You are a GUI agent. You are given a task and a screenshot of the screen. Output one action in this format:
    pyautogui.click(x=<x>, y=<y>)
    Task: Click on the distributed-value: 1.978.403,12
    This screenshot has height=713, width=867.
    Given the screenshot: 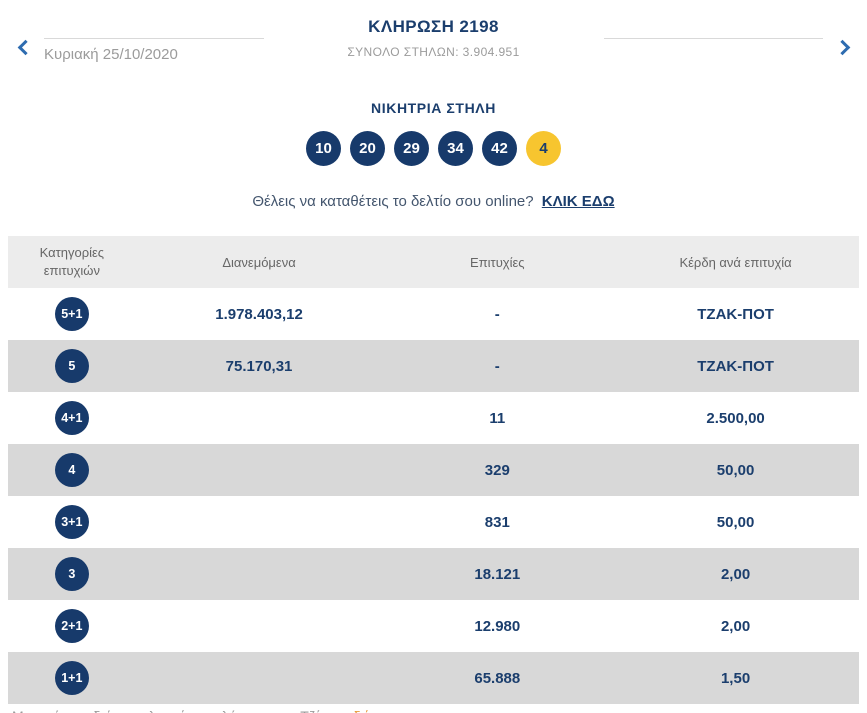 What is the action you would take?
    pyautogui.click(x=259, y=314)
    